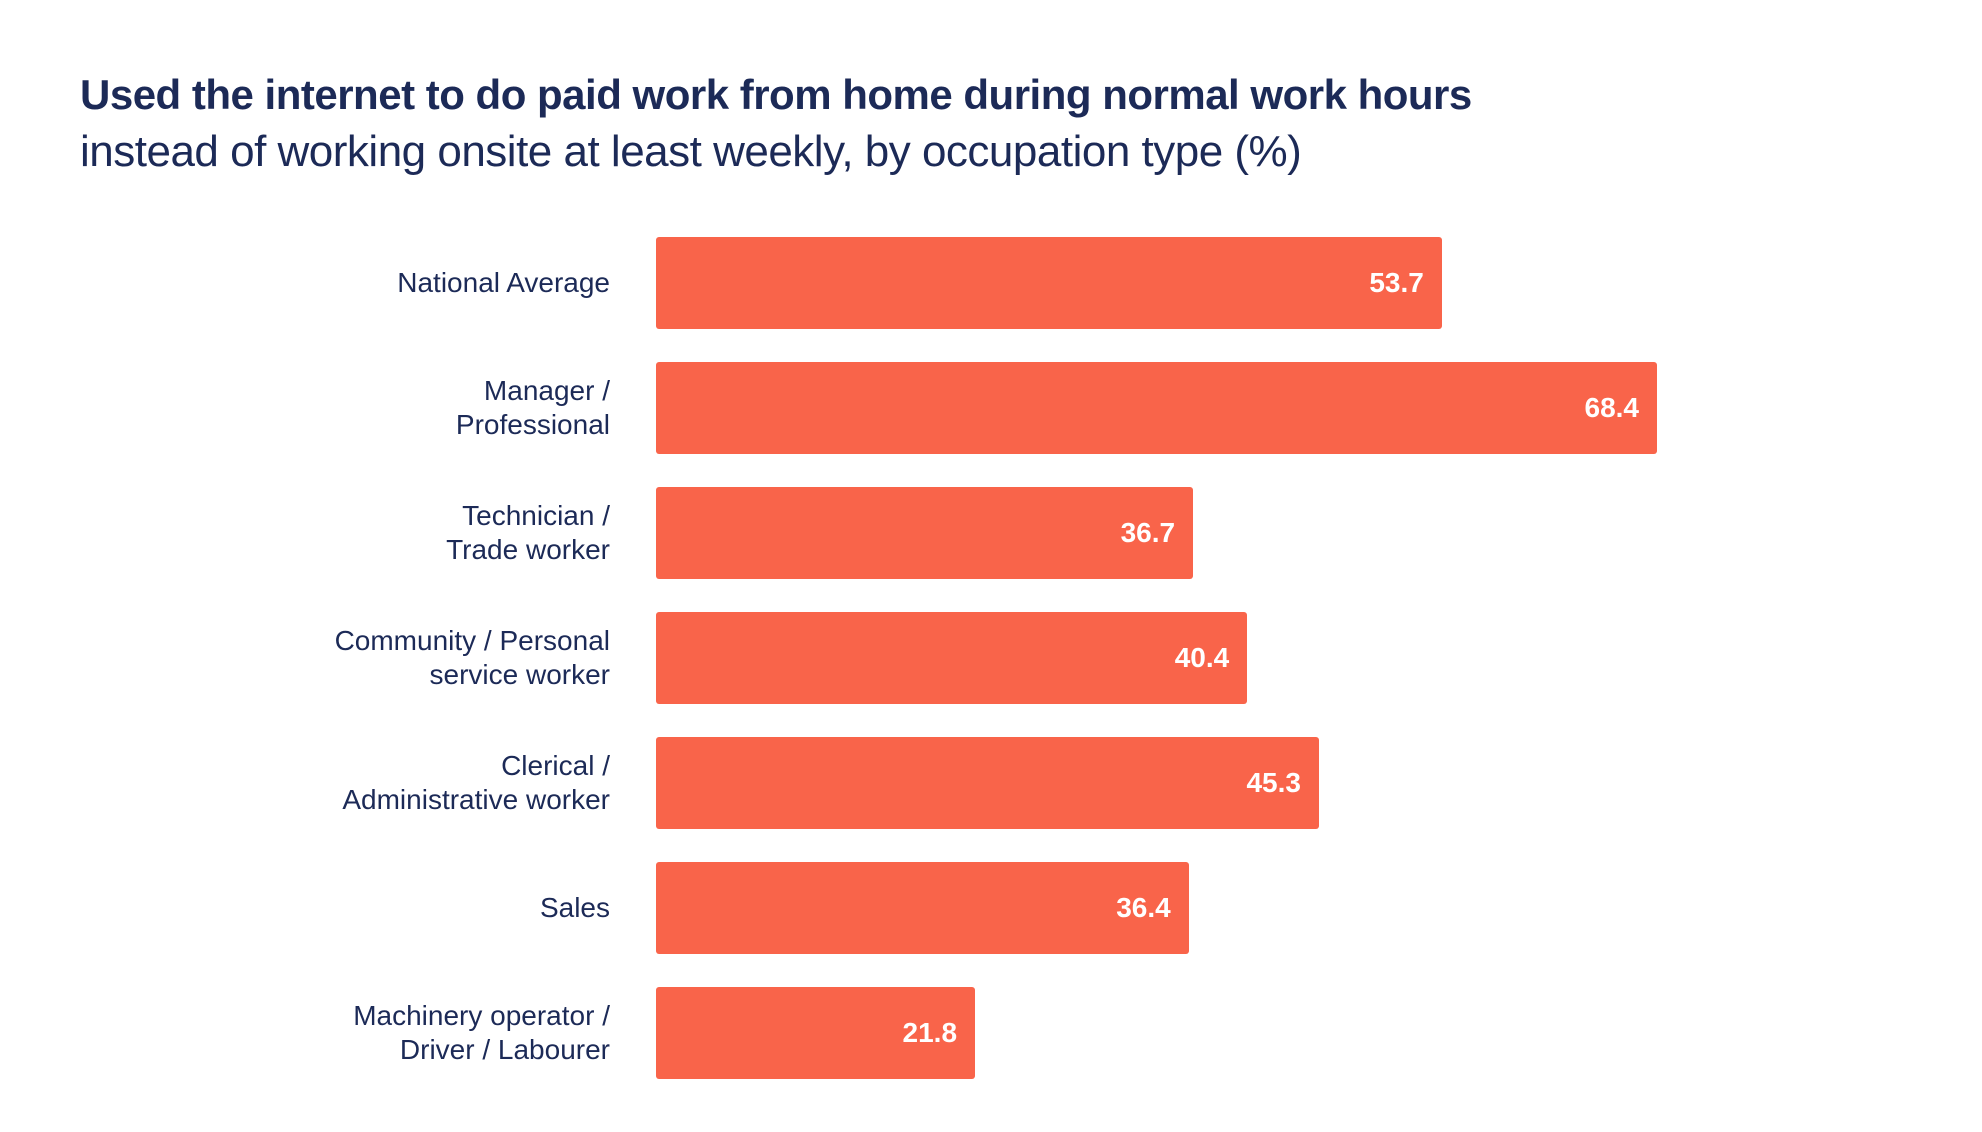 Image resolution: width=1982 pixels, height=1132 pixels. Describe the element at coordinates (532, 407) in the screenshot. I see `category-label: Manager / Professional` at that location.